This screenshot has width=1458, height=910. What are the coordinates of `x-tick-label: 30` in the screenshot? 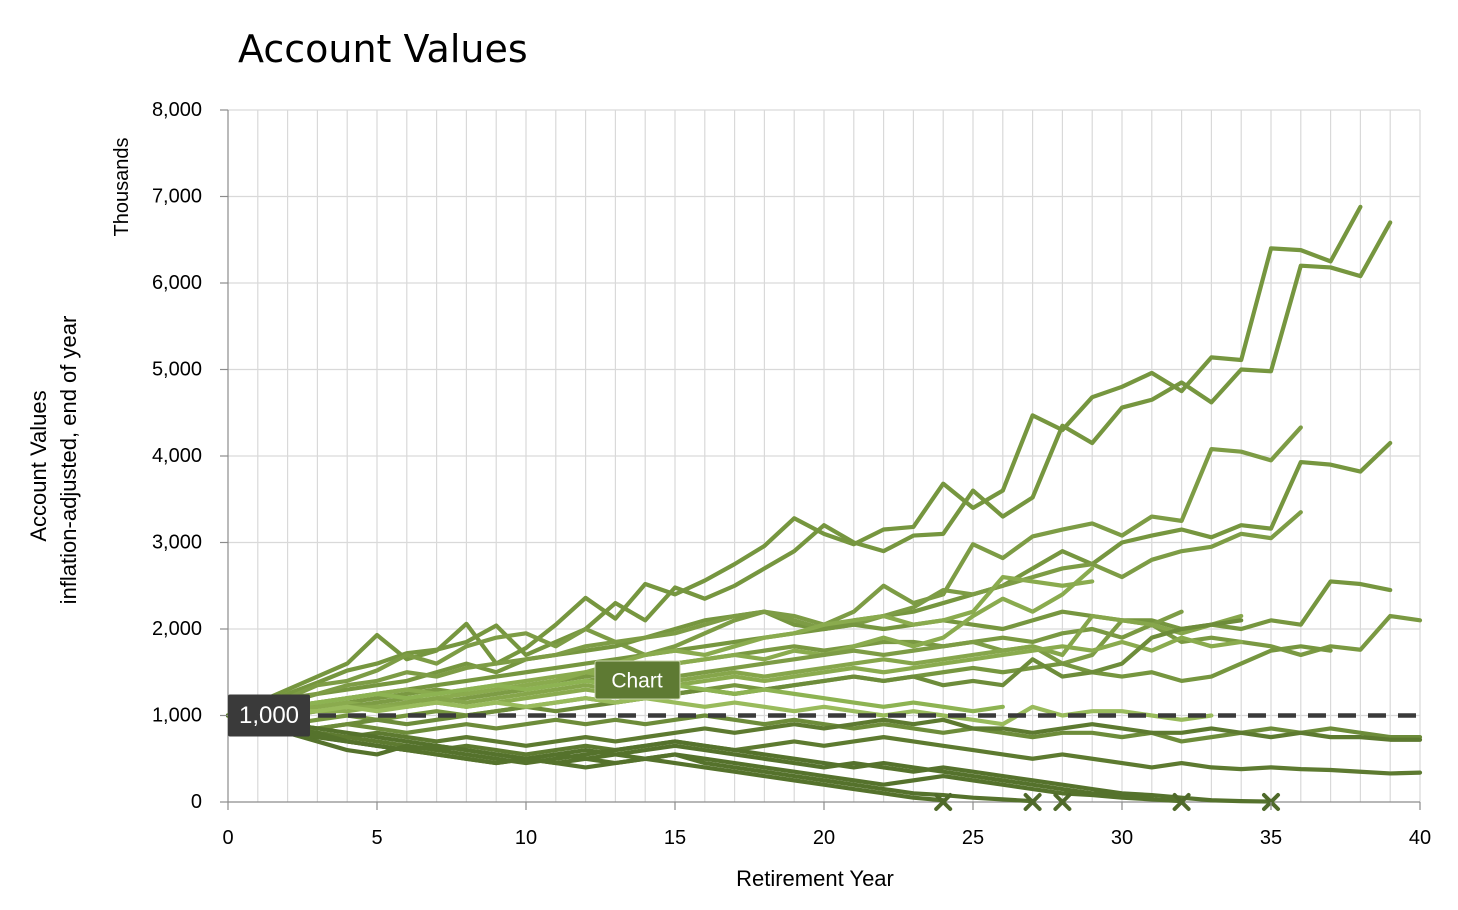 It's located at (1122, 838).